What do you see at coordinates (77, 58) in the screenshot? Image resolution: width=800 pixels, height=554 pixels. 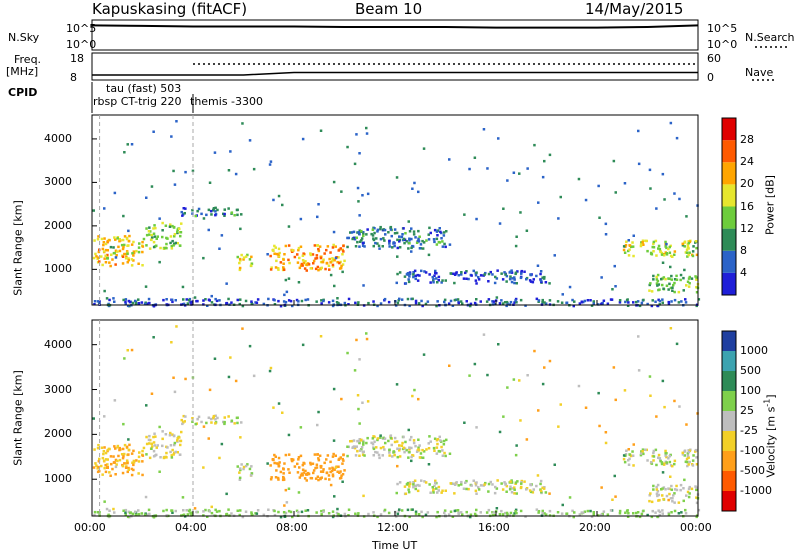 I see `freq-tick-top: 18` at bounding box center [77, 58].